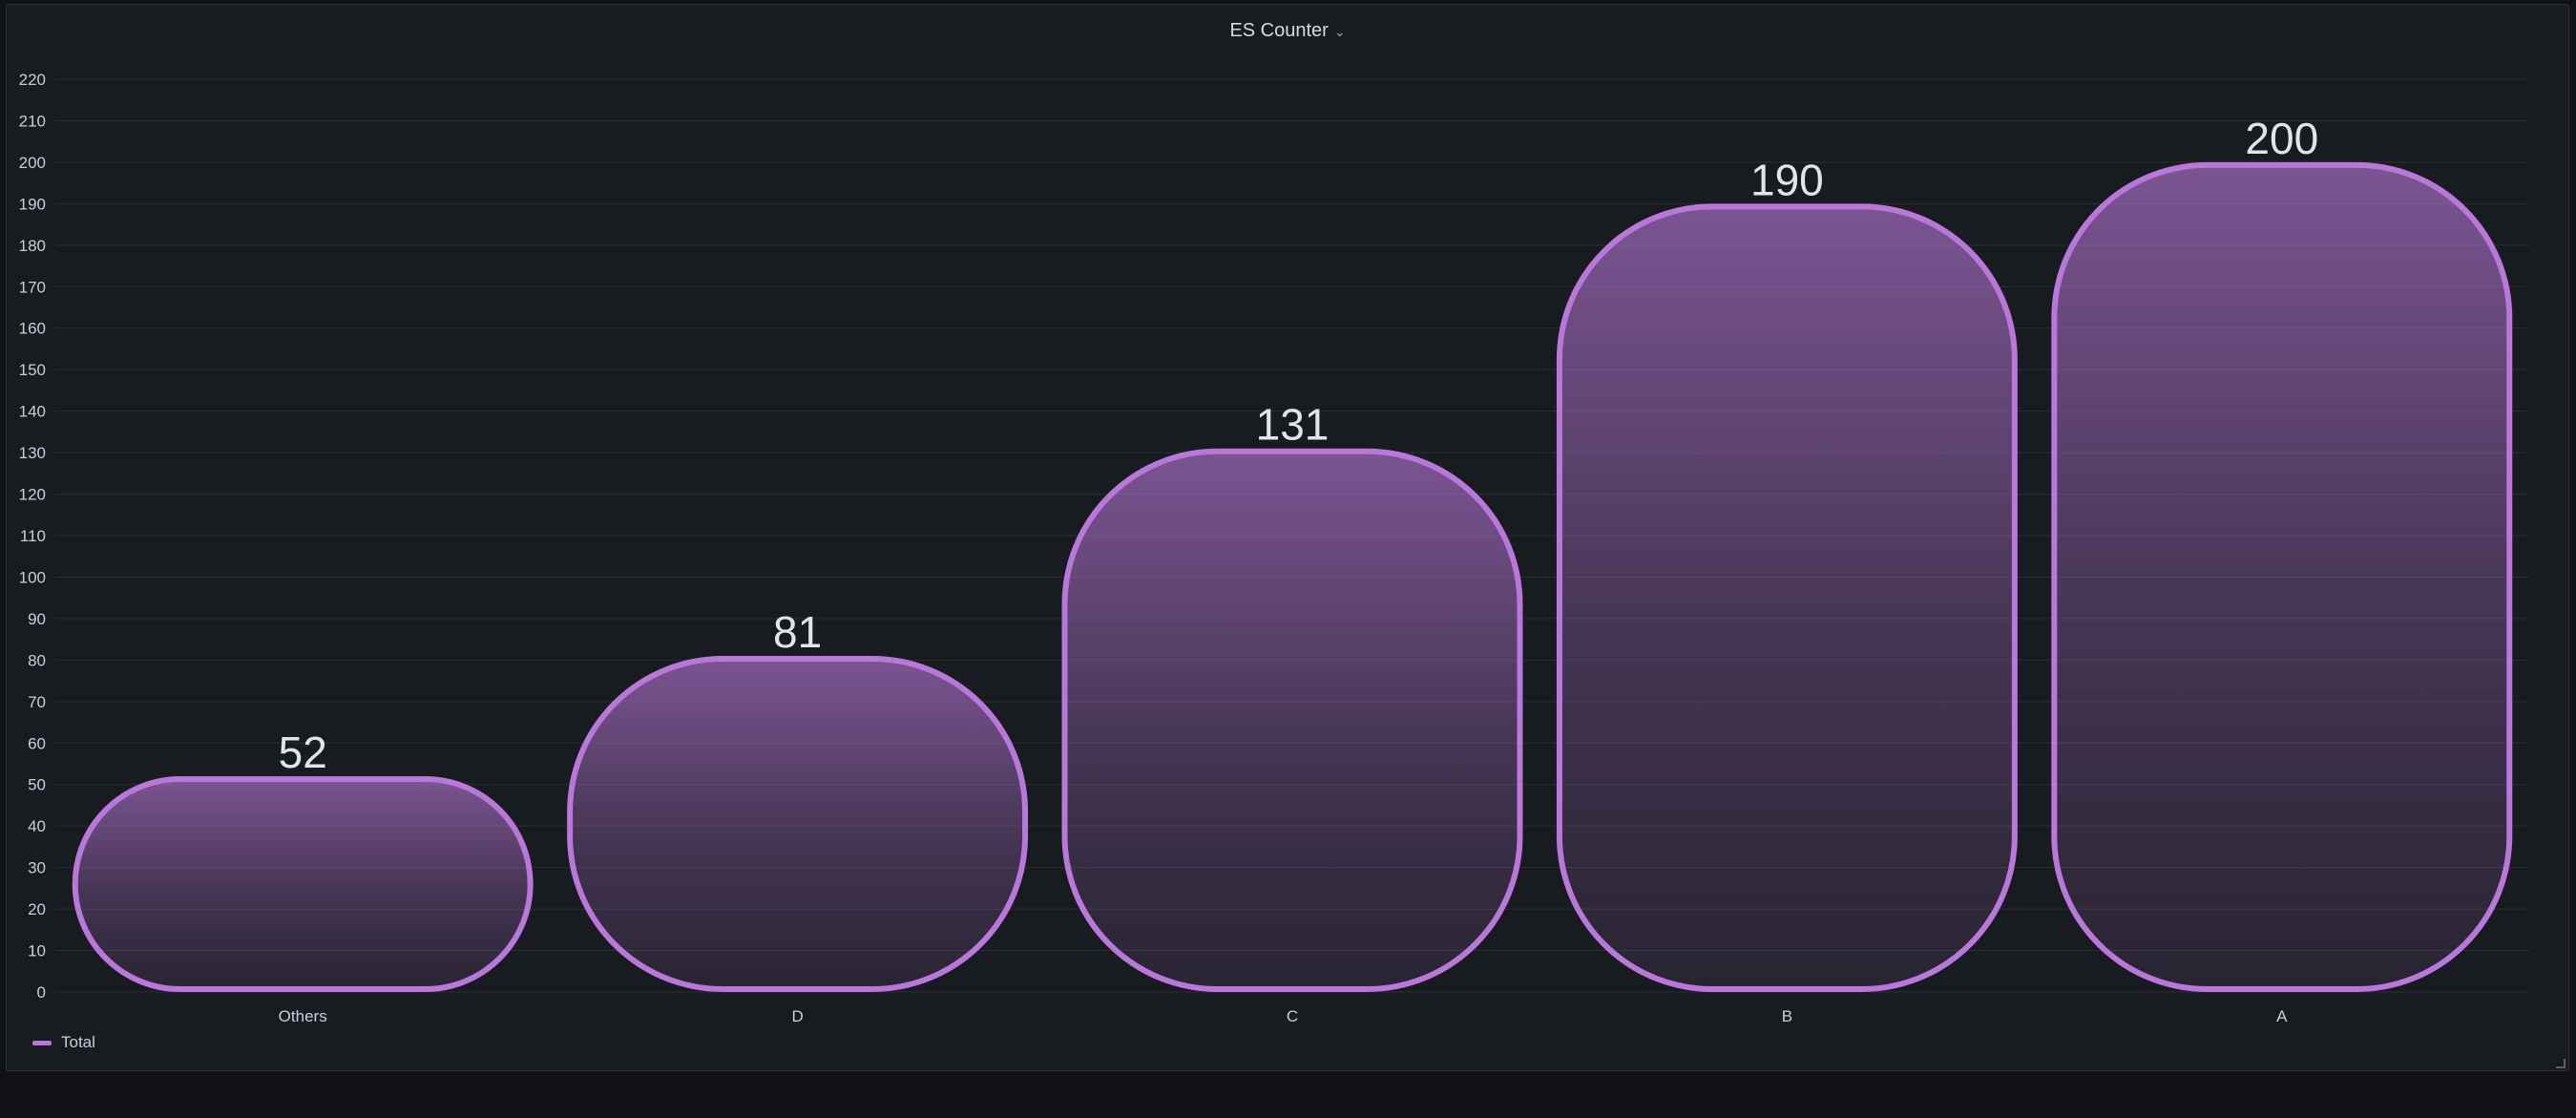 The height and width of the screenshot is (1118, 2576). What do you see at coordinates (1292, 1016) in the screenshot?
I see `x-tick-label: C` at bounding box center [1292, 1016].